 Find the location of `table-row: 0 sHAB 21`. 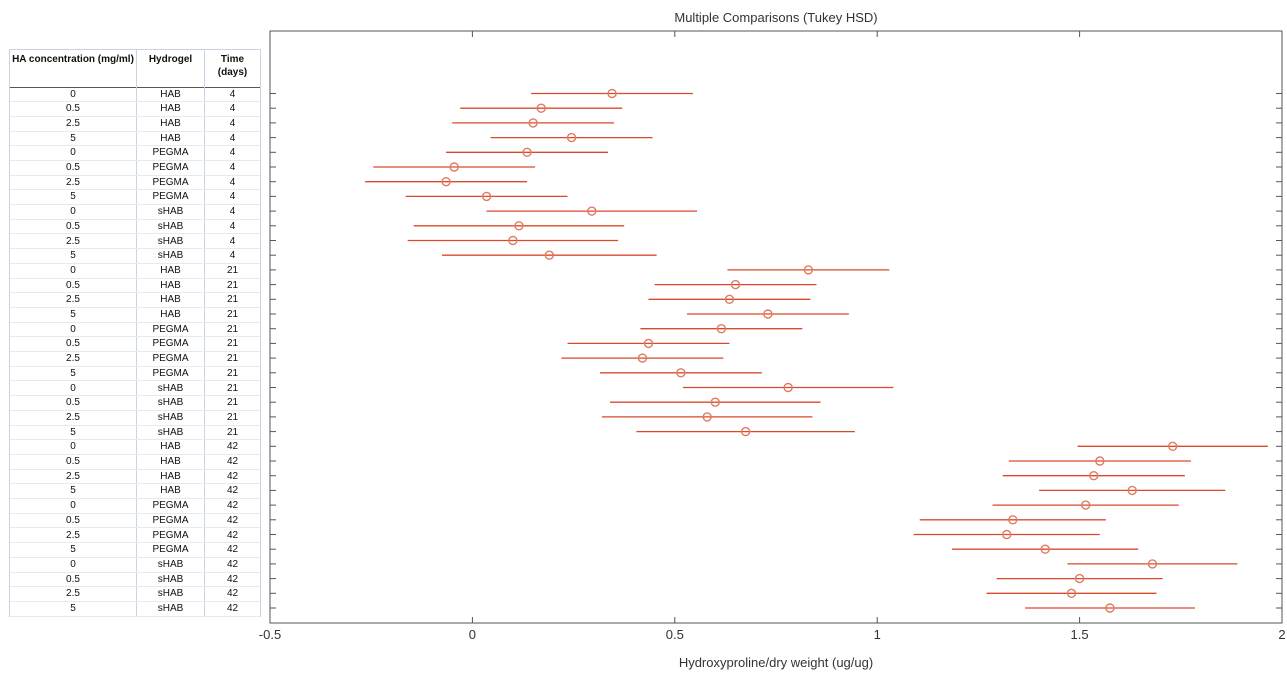

table-row: 0 sHAB 21 is located at coordinates (135, 389).